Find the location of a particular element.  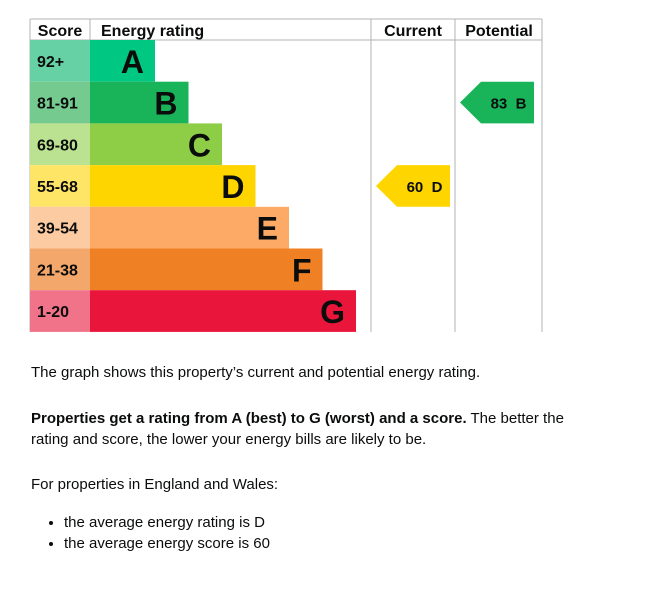

band-range-d: 55-68 is located at coordinates (57, 187).